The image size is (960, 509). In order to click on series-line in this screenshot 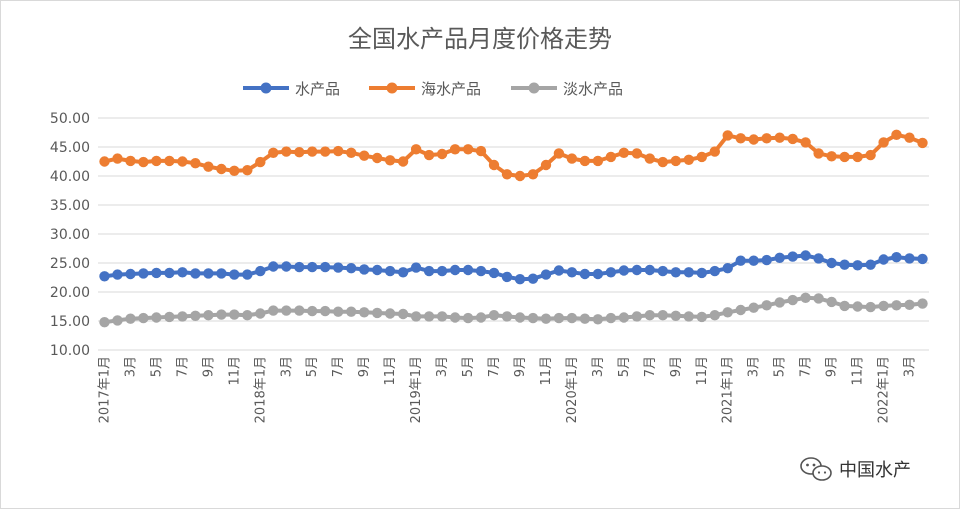, I will do `click(513, 310)`.